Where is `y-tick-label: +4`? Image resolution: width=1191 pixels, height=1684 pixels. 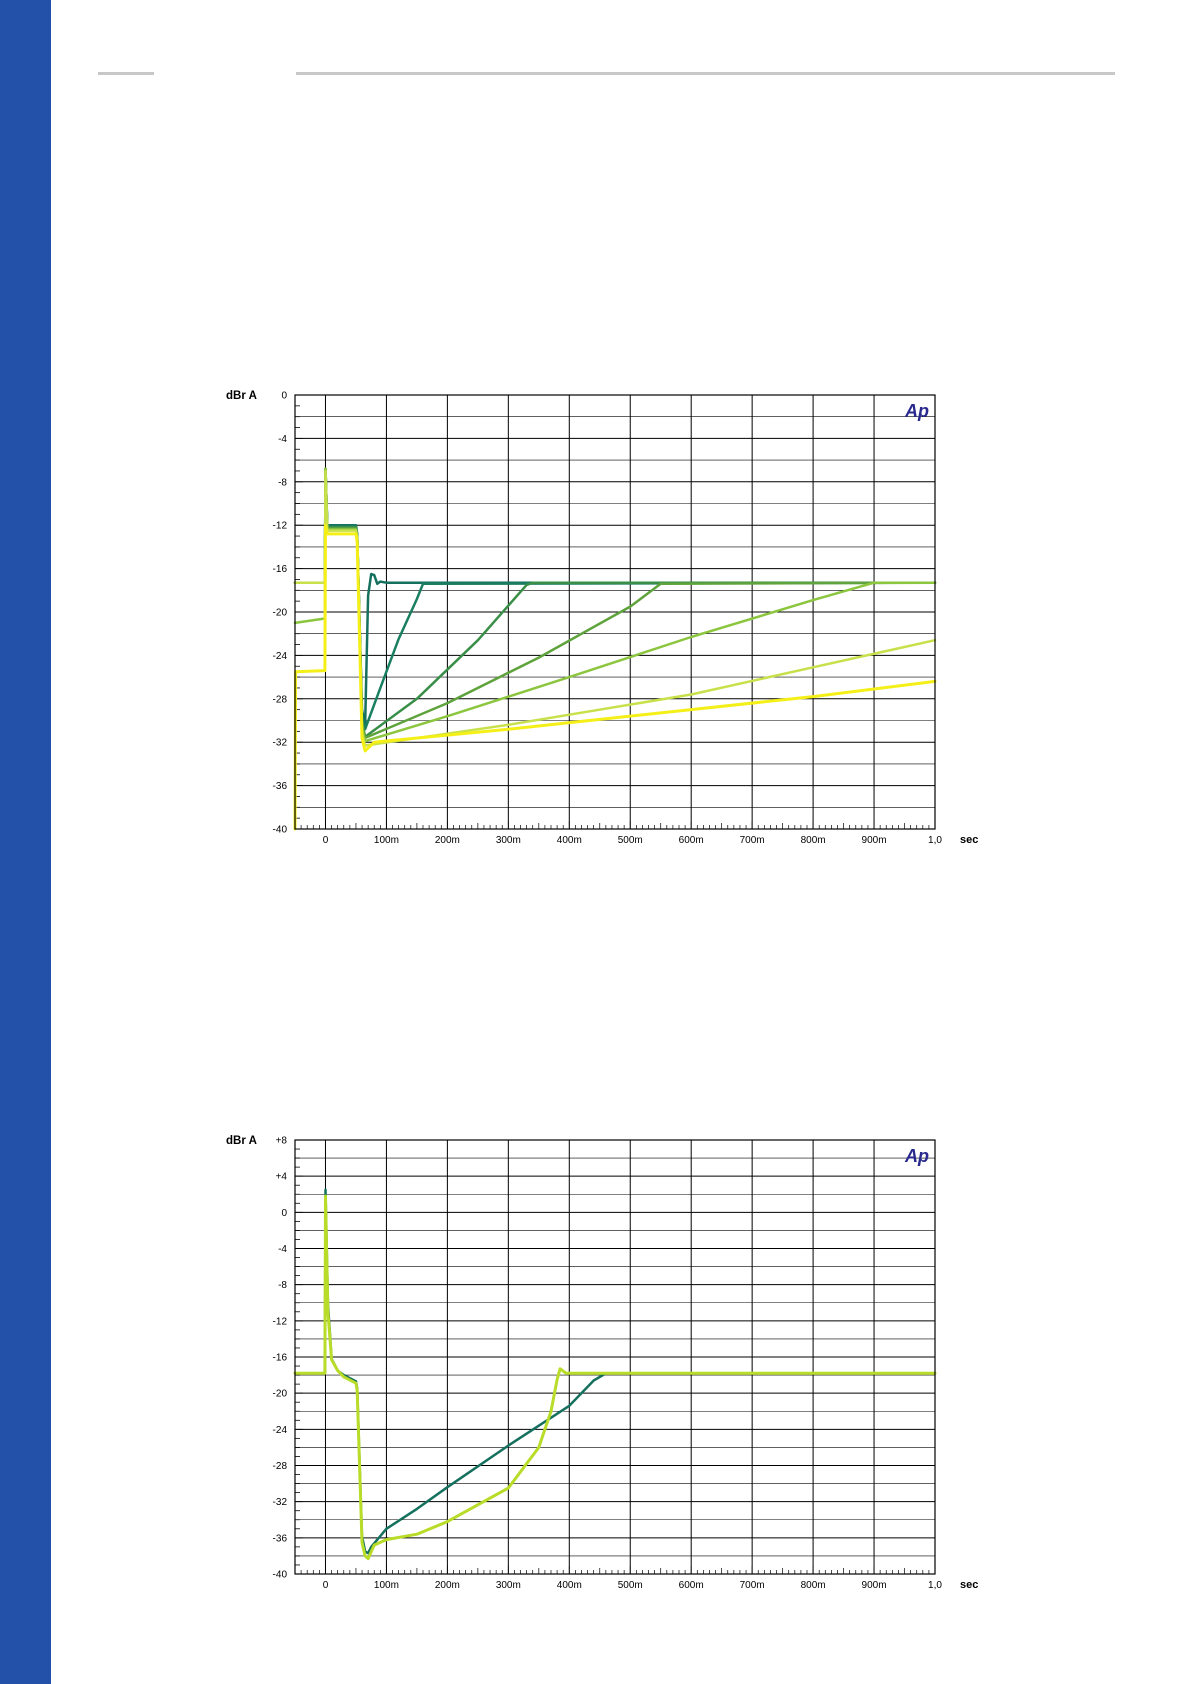 y-tick-label: +4 is located at coordinates (282, 1177).